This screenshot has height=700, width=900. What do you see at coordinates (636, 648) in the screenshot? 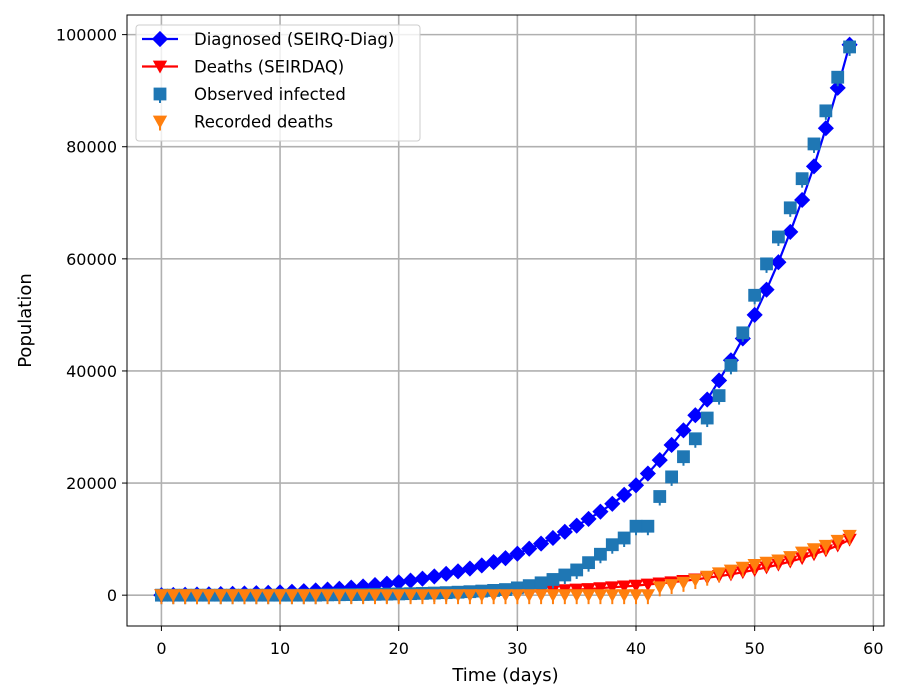
I see `x-tick-label: 40` at bounding box center [636, 648].